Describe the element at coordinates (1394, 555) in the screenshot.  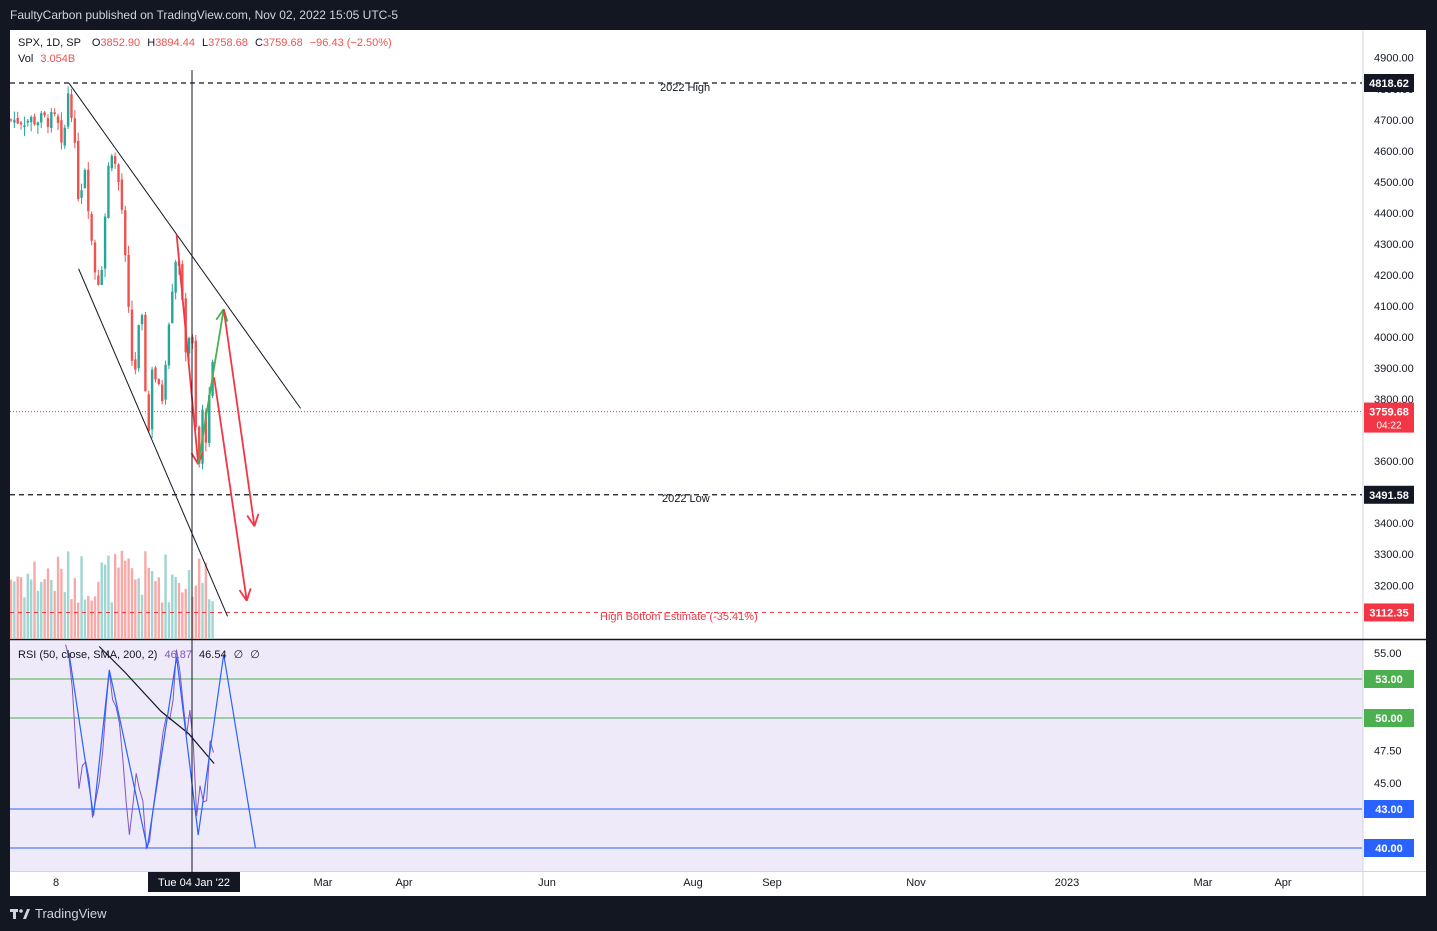
I see `price-tick-label: 3300.00` at that location.